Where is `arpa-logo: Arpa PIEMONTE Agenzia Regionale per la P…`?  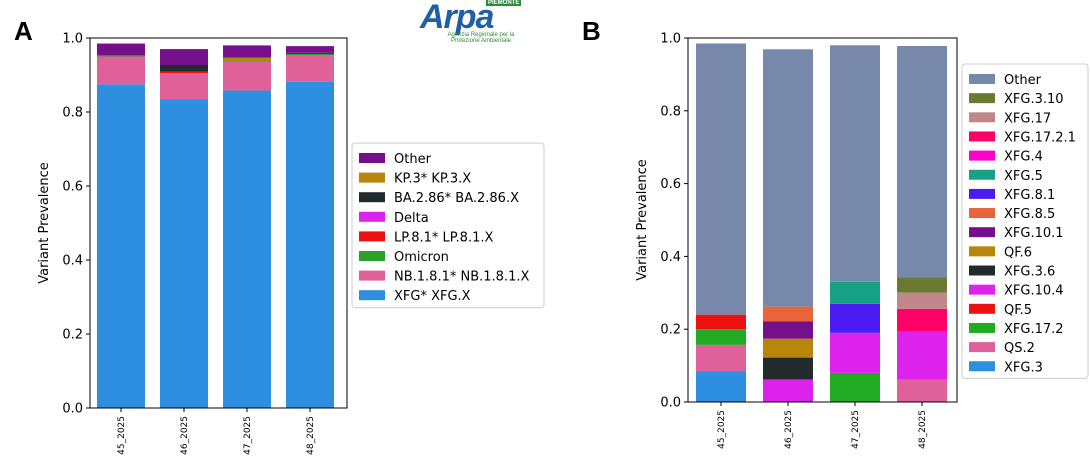
arpa-logo: Arpa PIEMONTE Agenzia Regionale per la P… is located at coordinates (472, 24).